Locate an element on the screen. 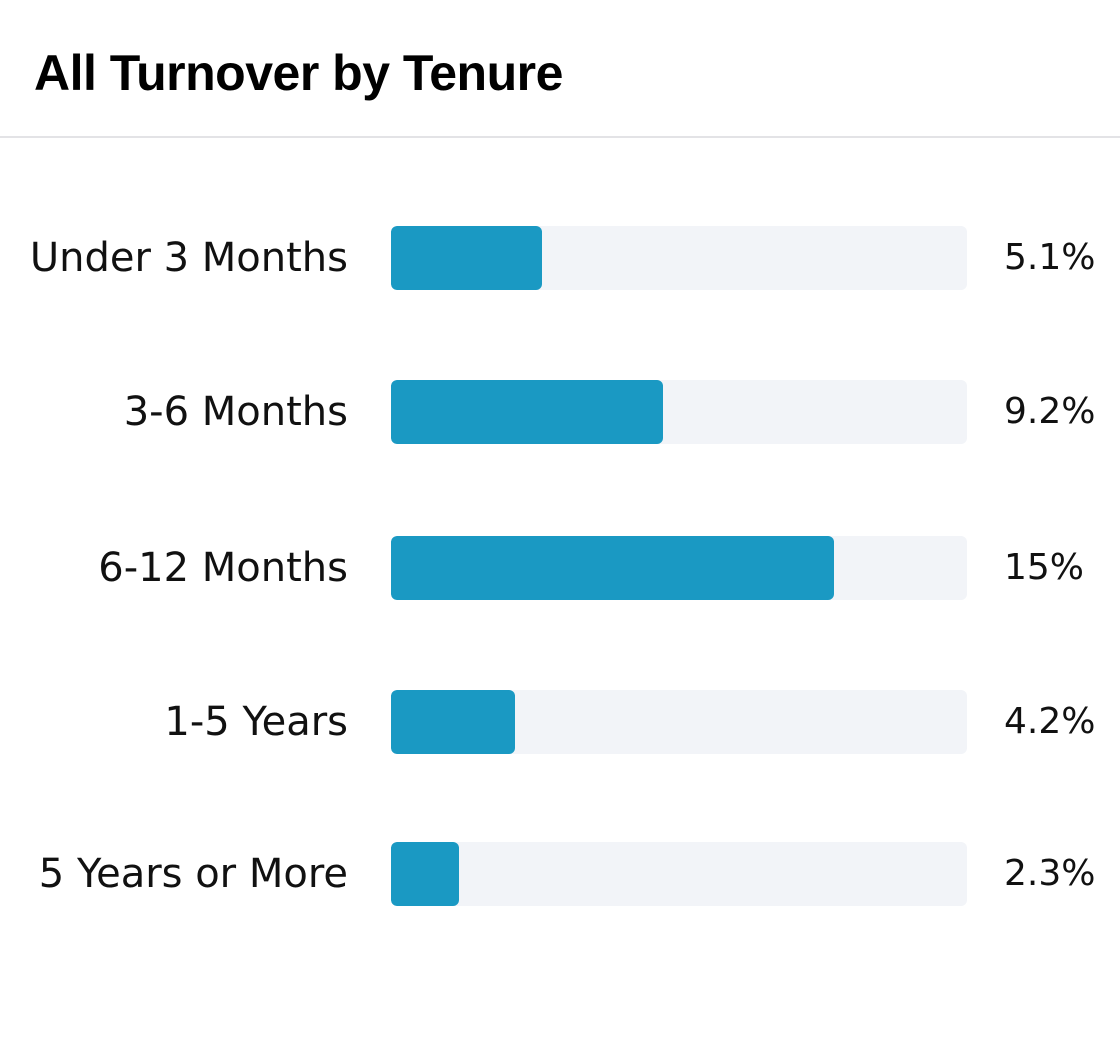  card-header: All Turnover by Tenure is located at coordinates (560, 69).